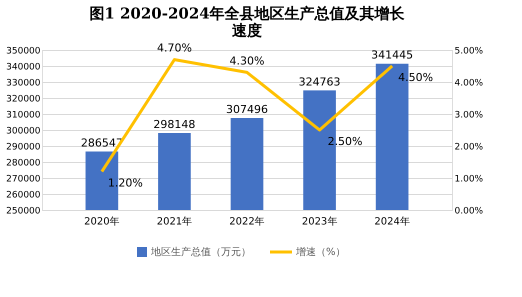 Image resolution: width=522 pixels, height=297 pixels. What do you see at coordinates (469, 51) in the screenshot?
I see `y2-tick-label: 5.00%` at bounding box center [469, 51].